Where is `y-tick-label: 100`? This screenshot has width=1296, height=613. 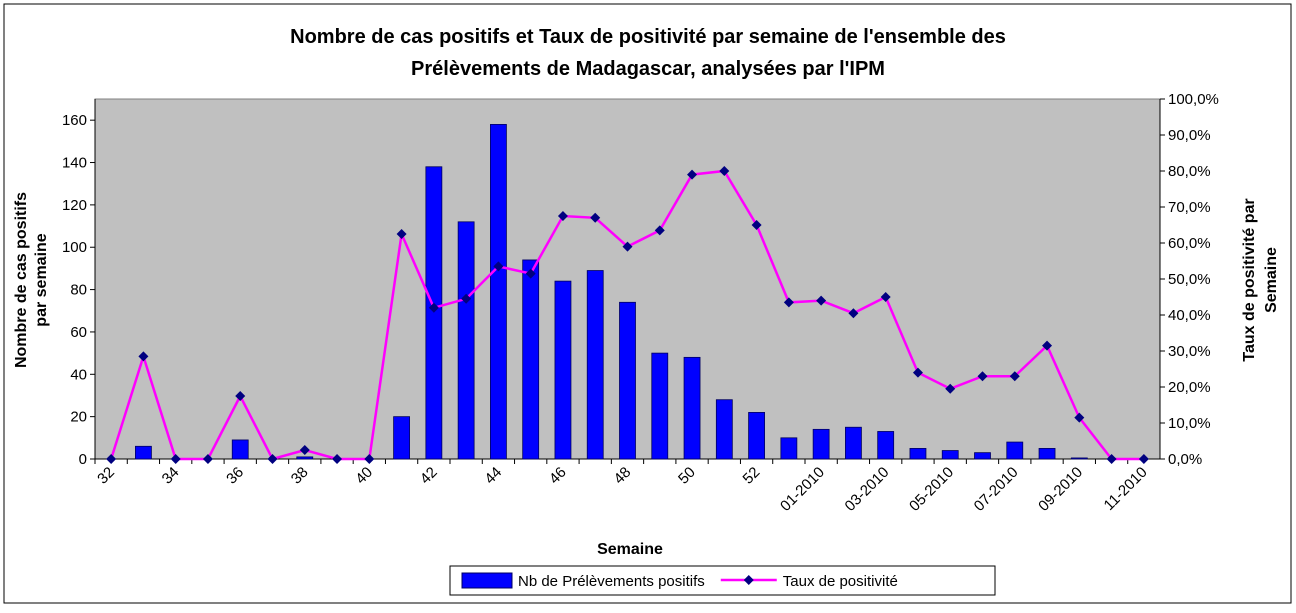 y-tick-label: 100 is located at coordinates (74, 247).